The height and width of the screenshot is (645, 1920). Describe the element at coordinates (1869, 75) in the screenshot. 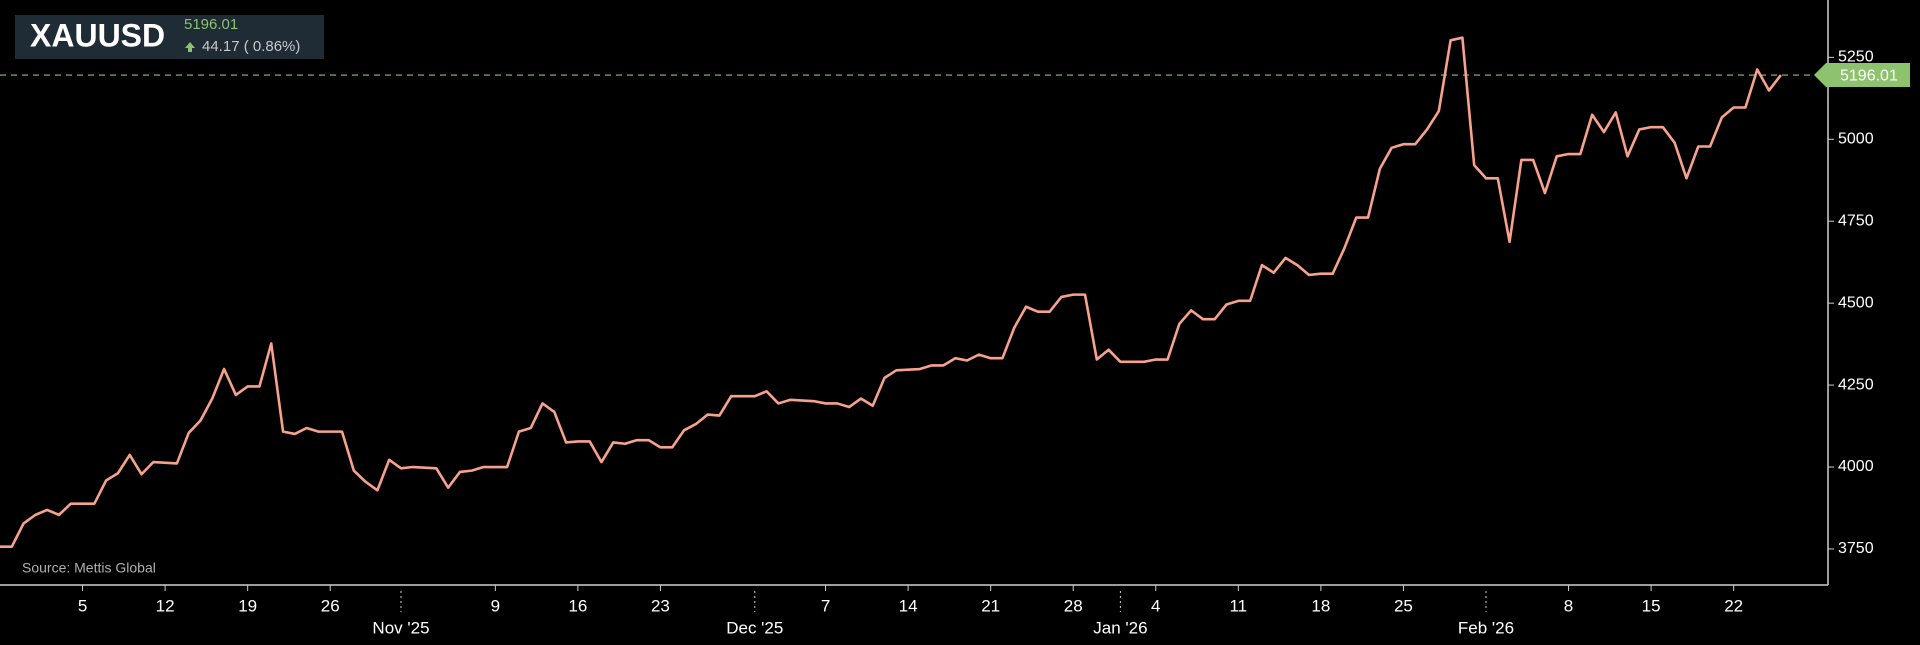

I see `price-tag-label: 5196.01` at that location.